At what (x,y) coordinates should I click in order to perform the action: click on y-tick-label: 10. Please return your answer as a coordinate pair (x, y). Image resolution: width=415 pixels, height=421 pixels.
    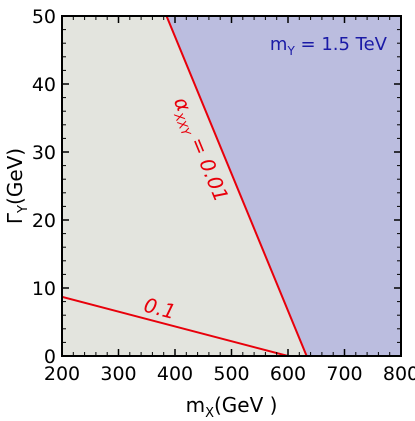
    Looking at the image, I should click on (44, 289).